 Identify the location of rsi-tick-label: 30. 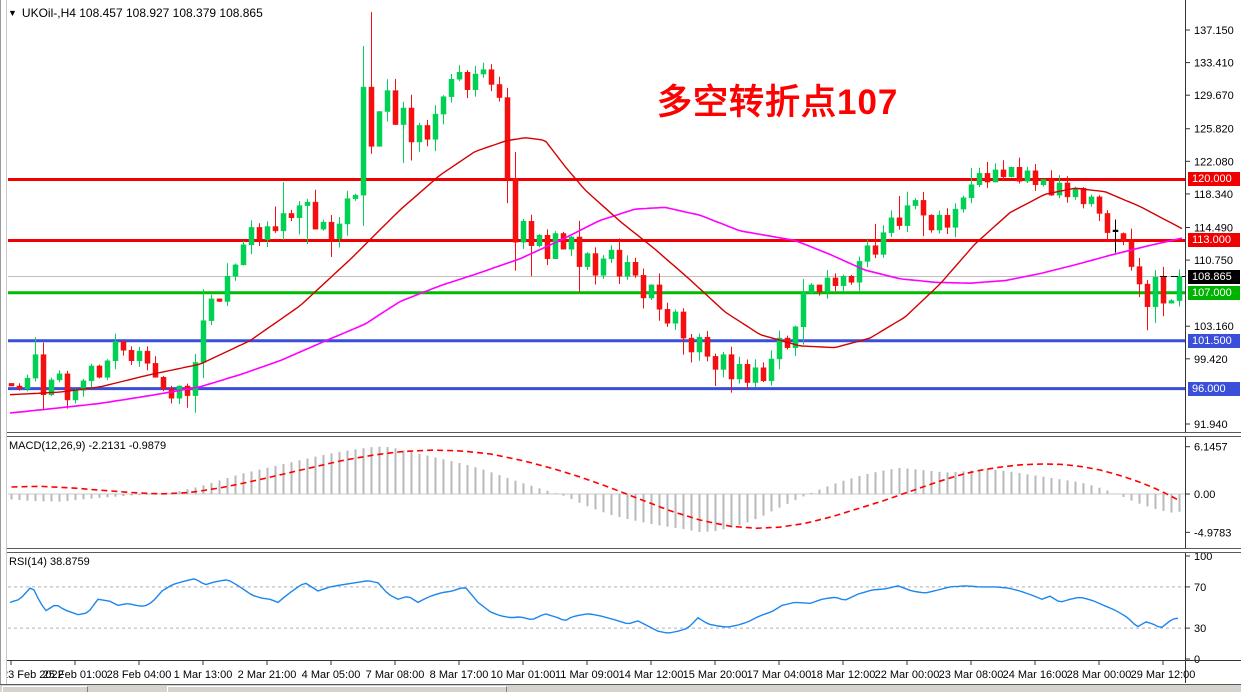
(1200, 629).